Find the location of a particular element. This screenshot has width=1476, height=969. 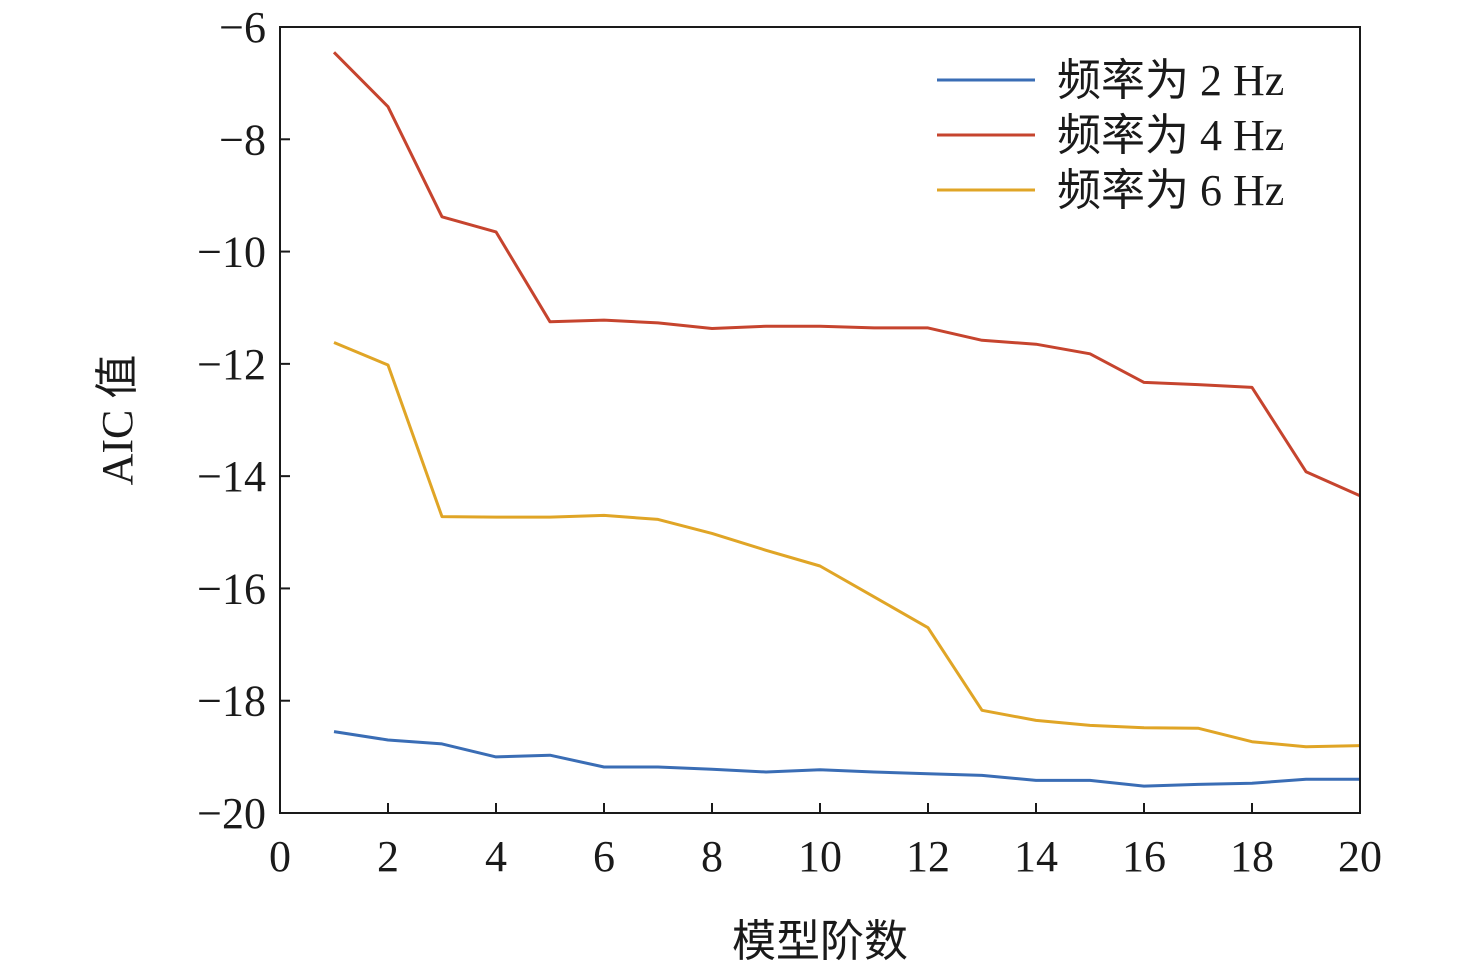

legend: 频率为 2 Hz 频率为 4 Hz 频率为 6 Hz is located at coordinates (1110, 135).